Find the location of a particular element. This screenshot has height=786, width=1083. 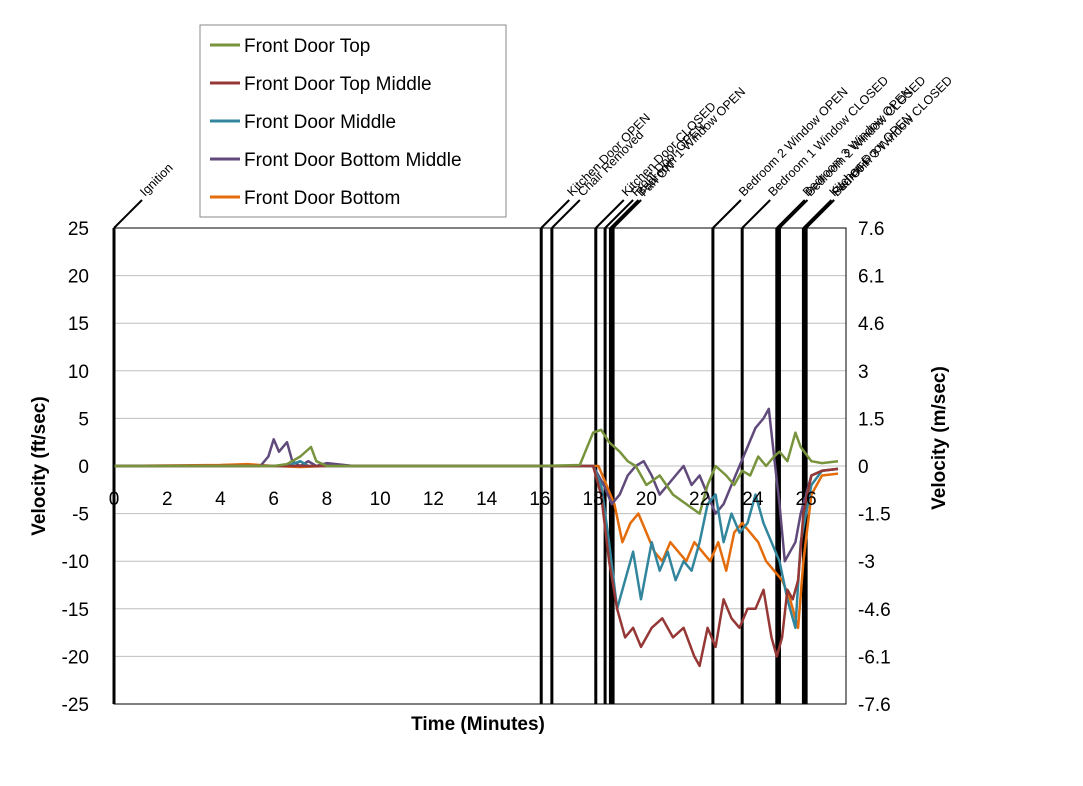

y2-tick-label: -4.6 is located at coordinates (874, 610).